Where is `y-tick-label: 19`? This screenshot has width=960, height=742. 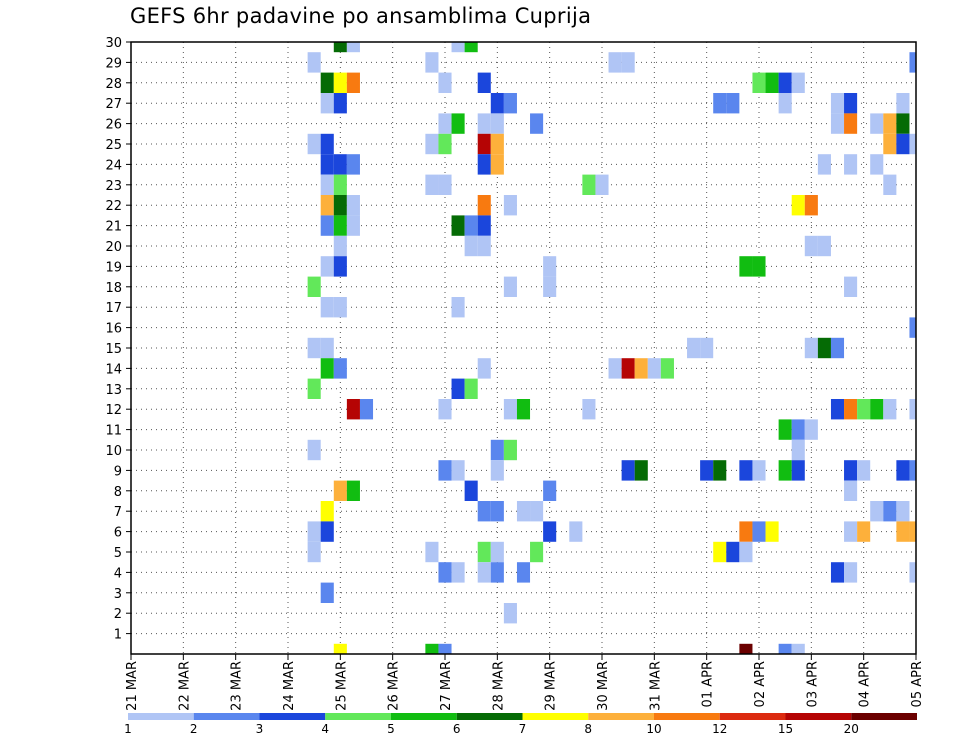 y-tick-label: 19 is located at coordinates (113, 267).